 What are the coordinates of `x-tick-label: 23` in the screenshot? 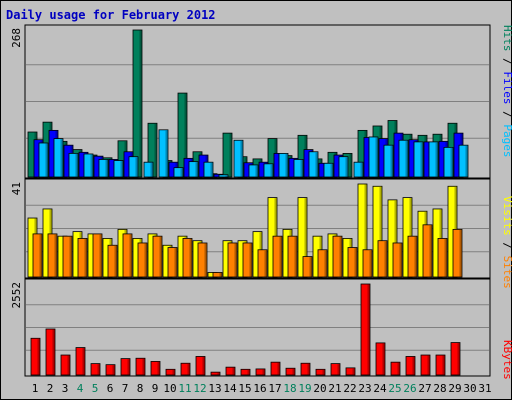 It's located at (364, 388).